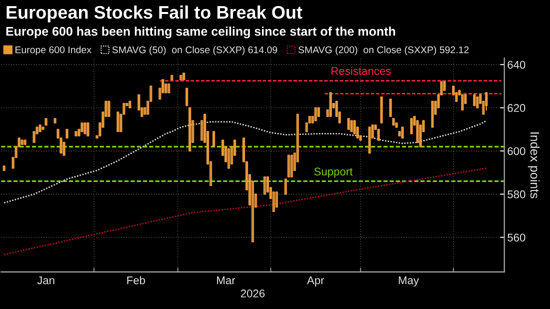 The width and height of the screenshot is (550, 309). Describe the element at coordinates (534, 165) in the screenshot. I see `y-axis-title: Index points` at that location.